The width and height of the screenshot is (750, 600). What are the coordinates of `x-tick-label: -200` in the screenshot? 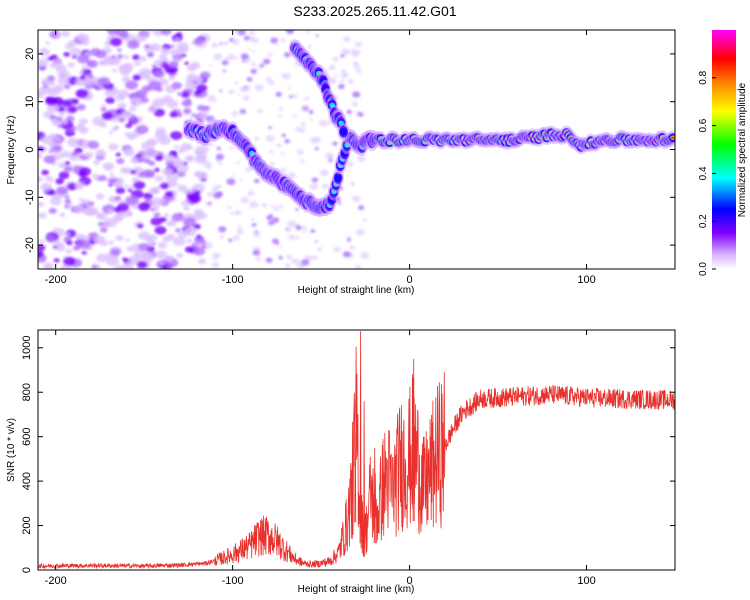 It's located at (56, 280).